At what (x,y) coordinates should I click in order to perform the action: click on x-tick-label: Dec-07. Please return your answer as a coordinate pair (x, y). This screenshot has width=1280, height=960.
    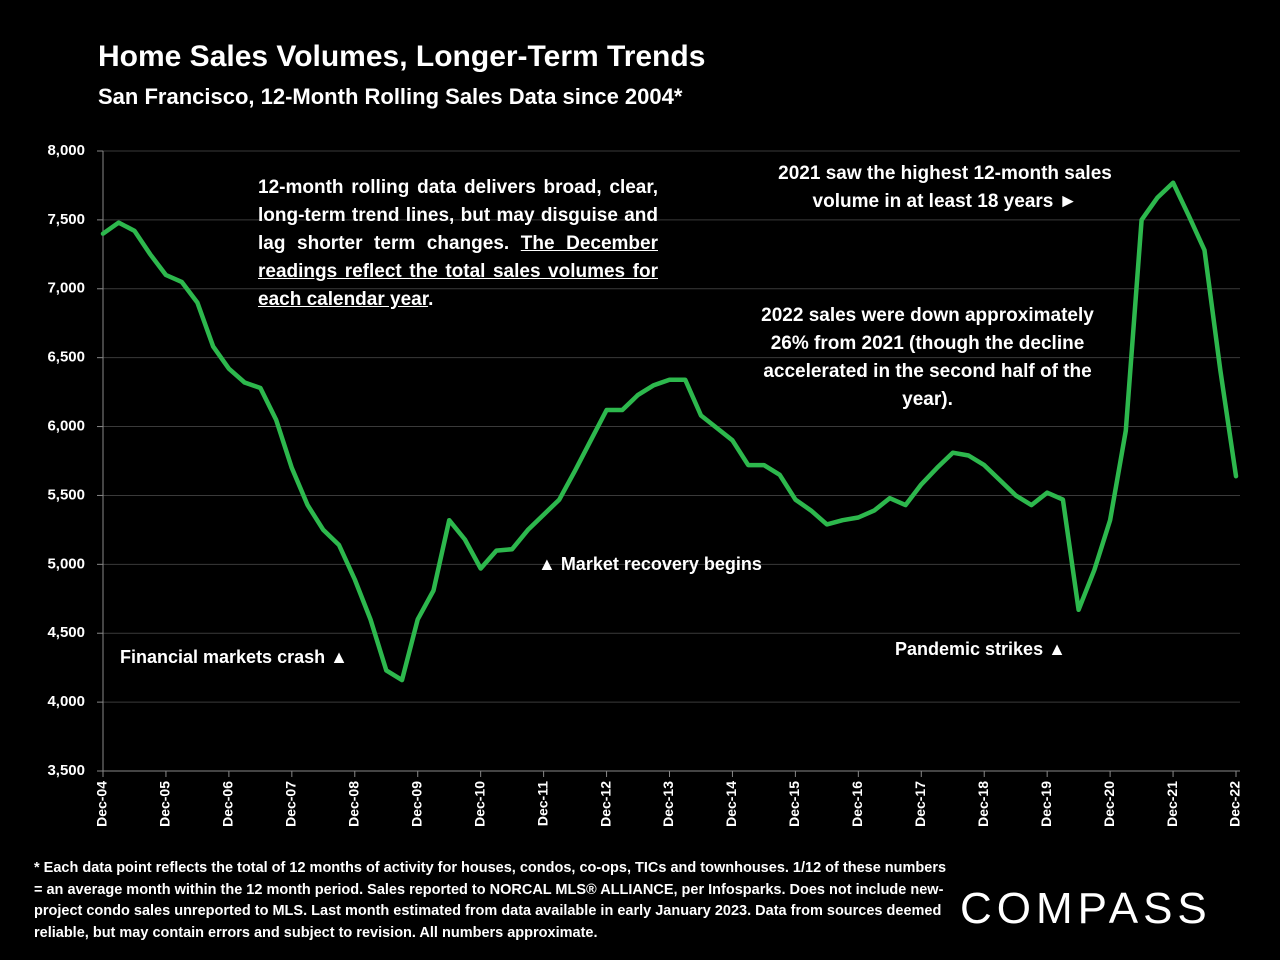
    Looking at the image, I should click on (291, 804).